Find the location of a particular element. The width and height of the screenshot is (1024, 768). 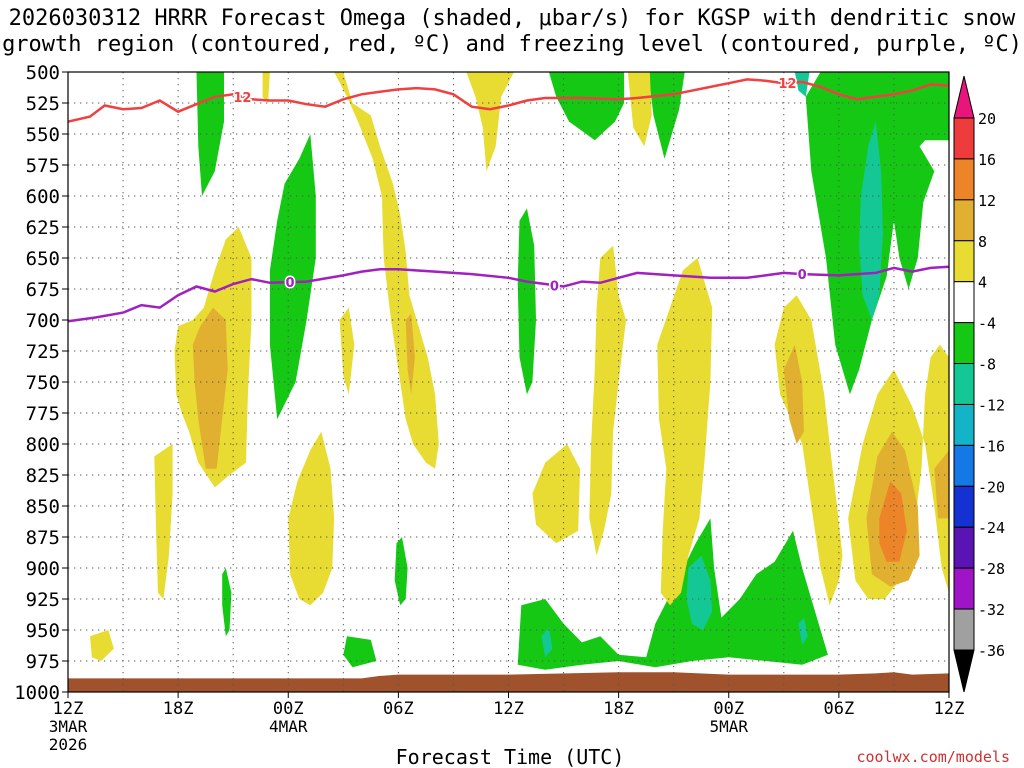

y-tick-label-825: 825 is located at coordinates (43, 476).